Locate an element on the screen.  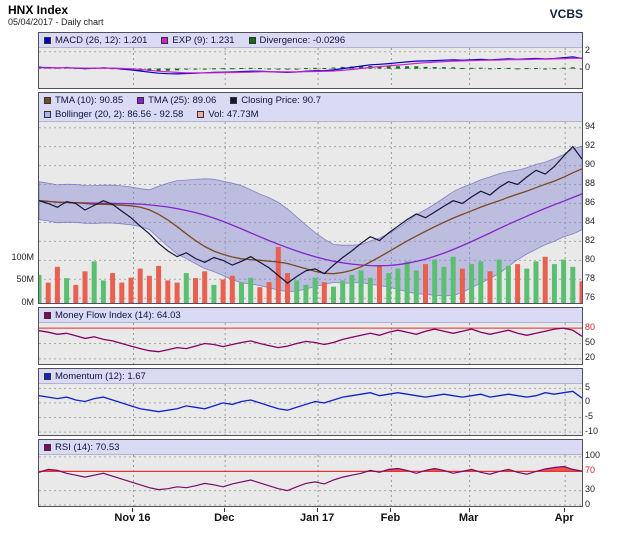
y-axis-label: 92 is located at coordinates (590, 145).